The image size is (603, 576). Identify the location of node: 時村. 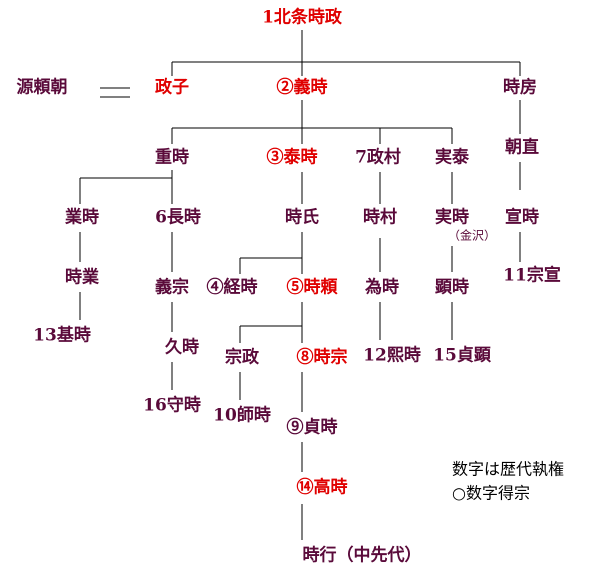
(380, 217).